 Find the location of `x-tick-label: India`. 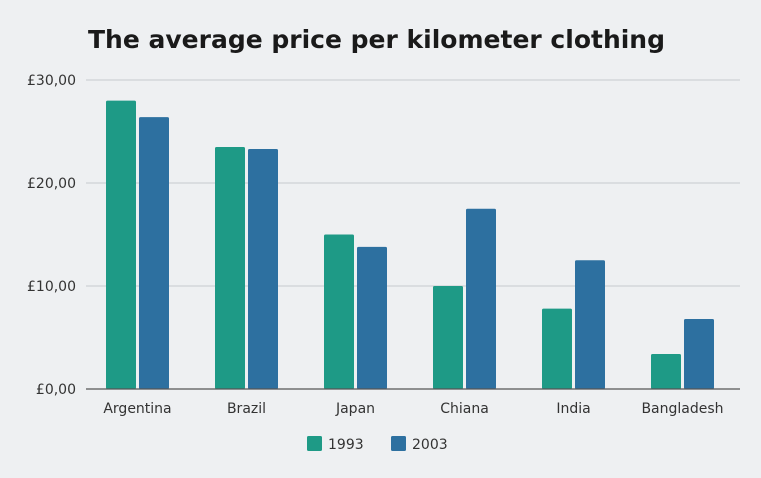

x-tick-label: India is located at coordinates (573, 409).